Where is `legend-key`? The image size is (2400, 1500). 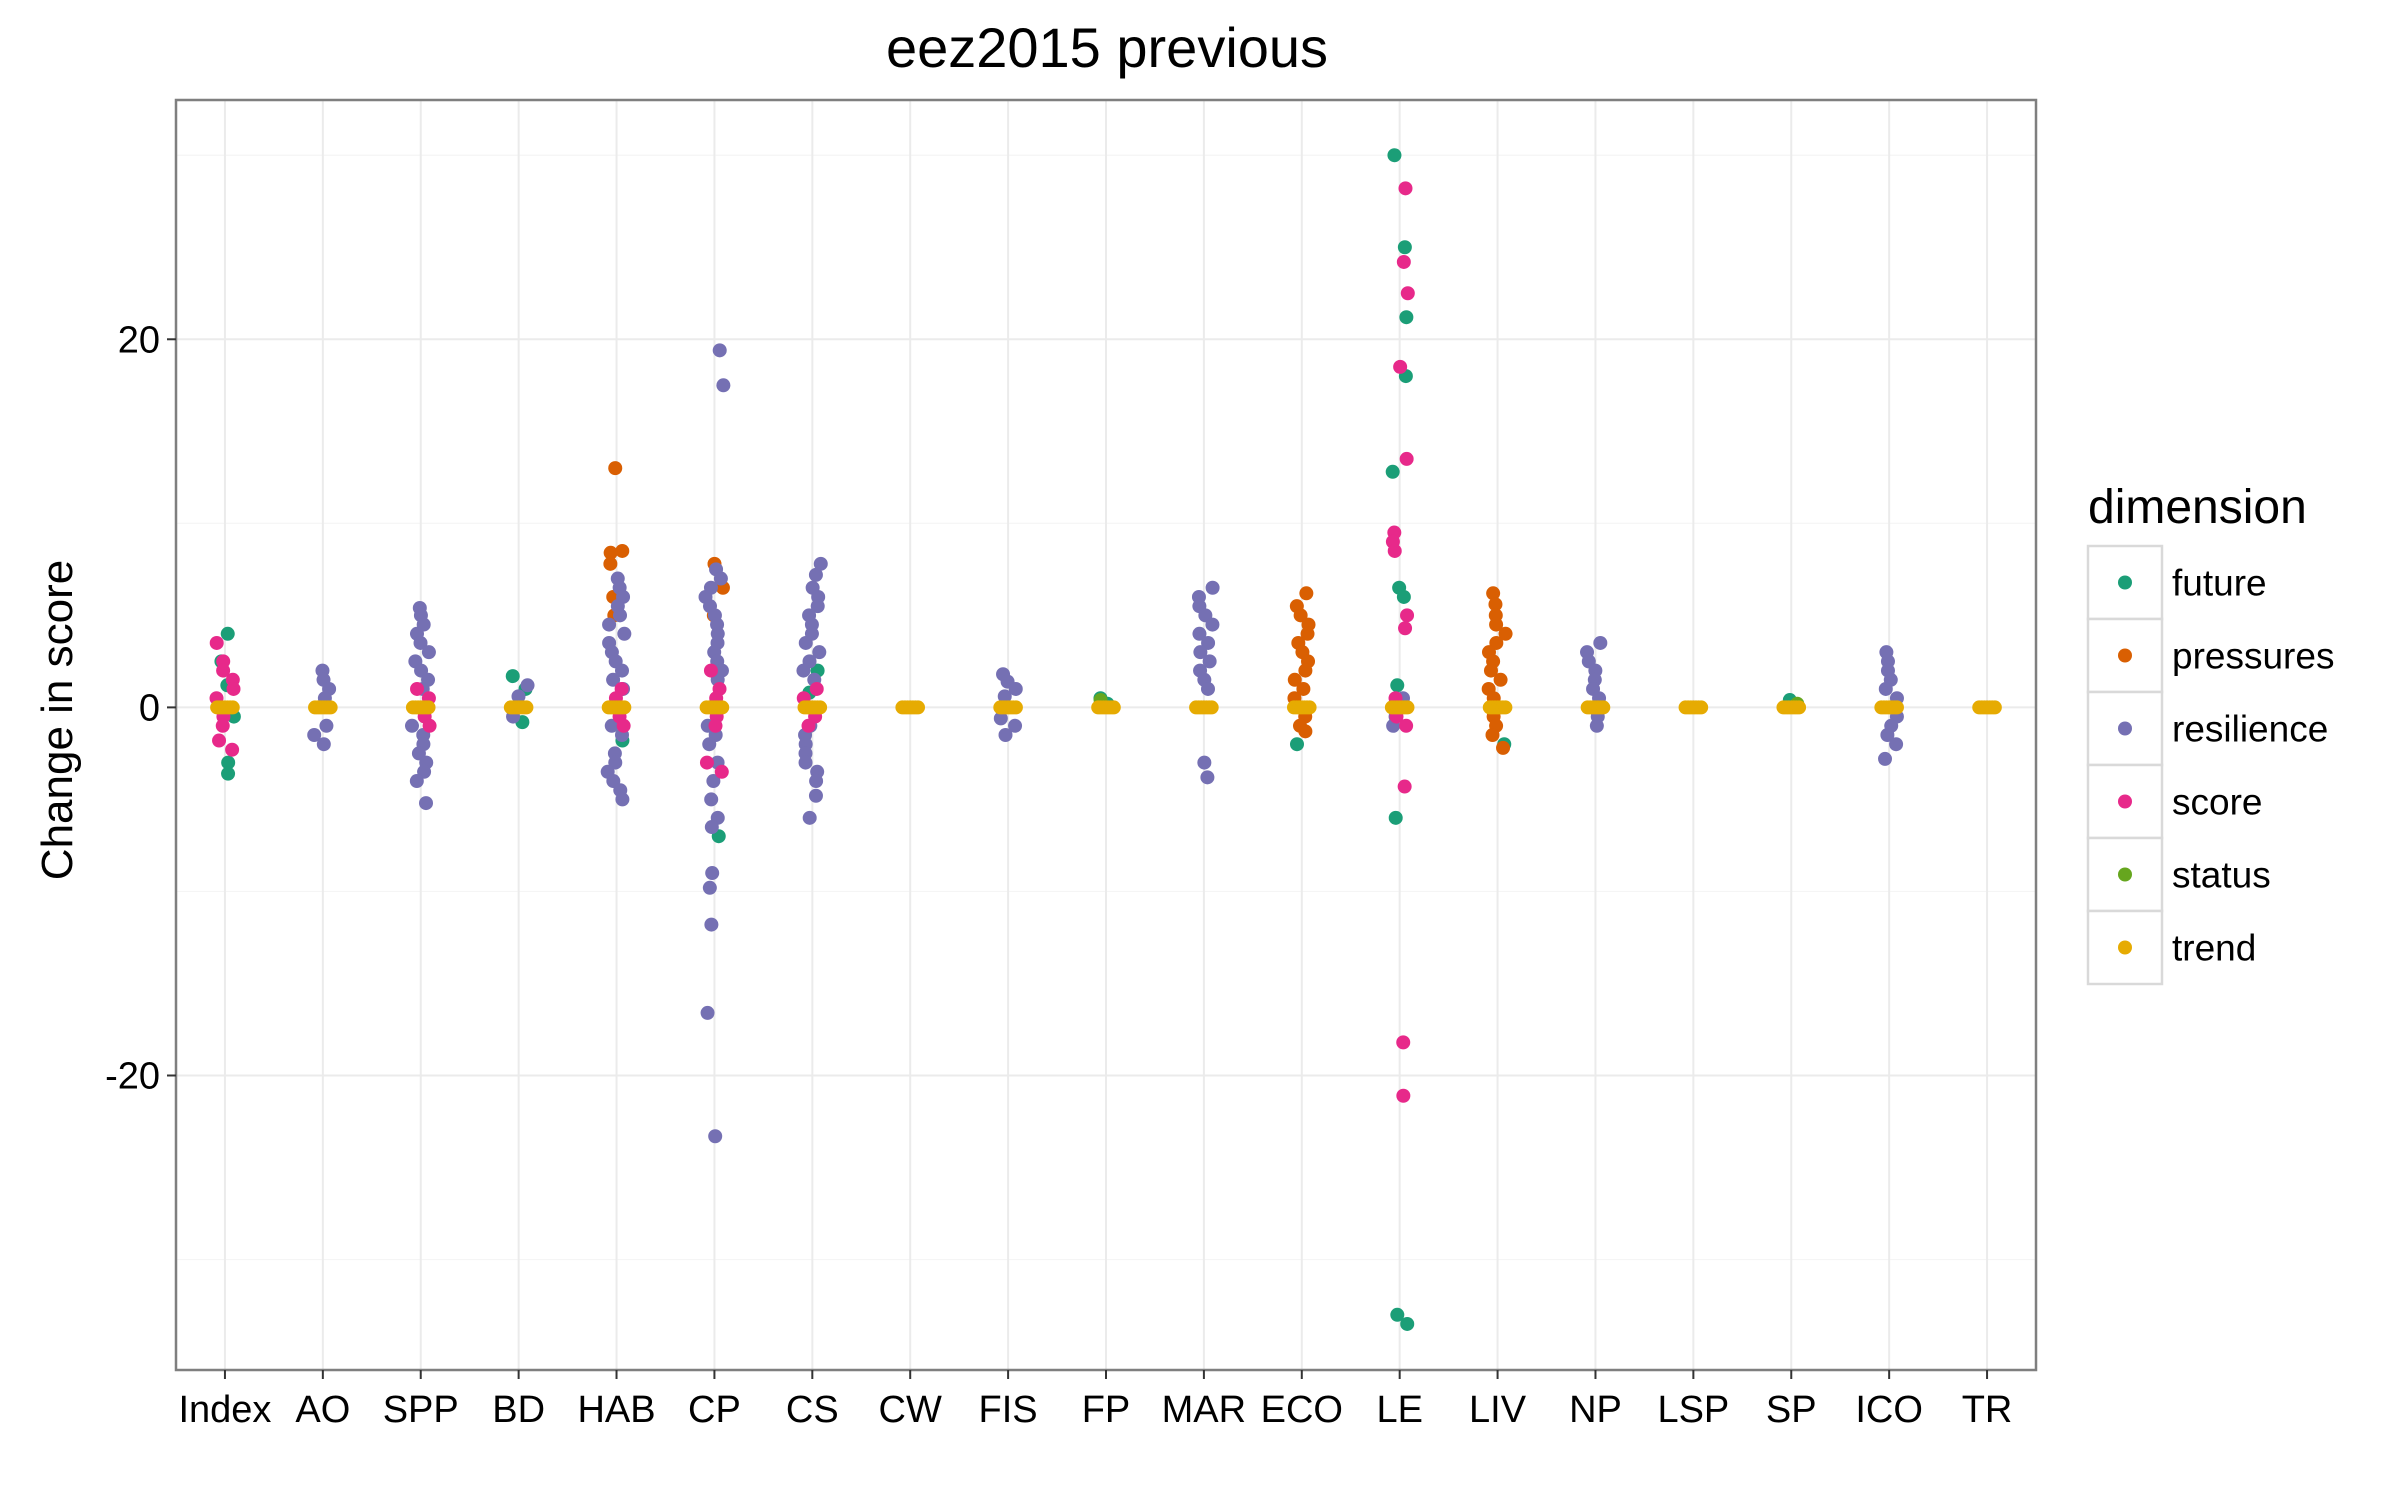
legend-key is located at coordinates (2125, 801).